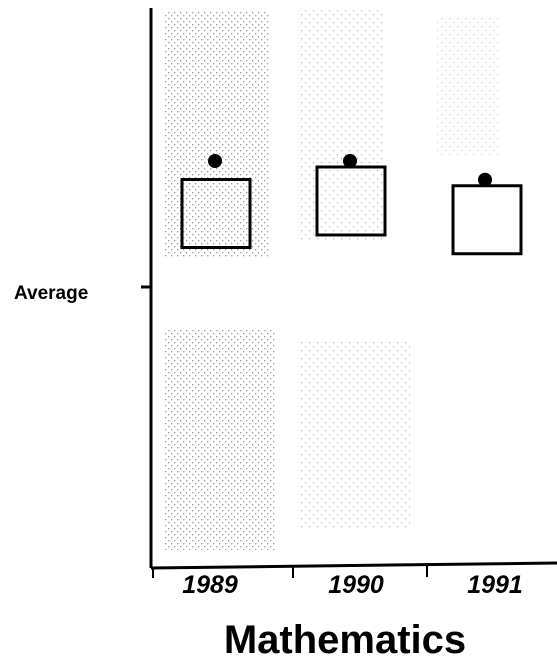 Image resolution: width=557 pixels, height=668 pixels. Describe the element at coordinates (210, 585) in the screenshot. I see `tick-label-1989: 1989` at that location.